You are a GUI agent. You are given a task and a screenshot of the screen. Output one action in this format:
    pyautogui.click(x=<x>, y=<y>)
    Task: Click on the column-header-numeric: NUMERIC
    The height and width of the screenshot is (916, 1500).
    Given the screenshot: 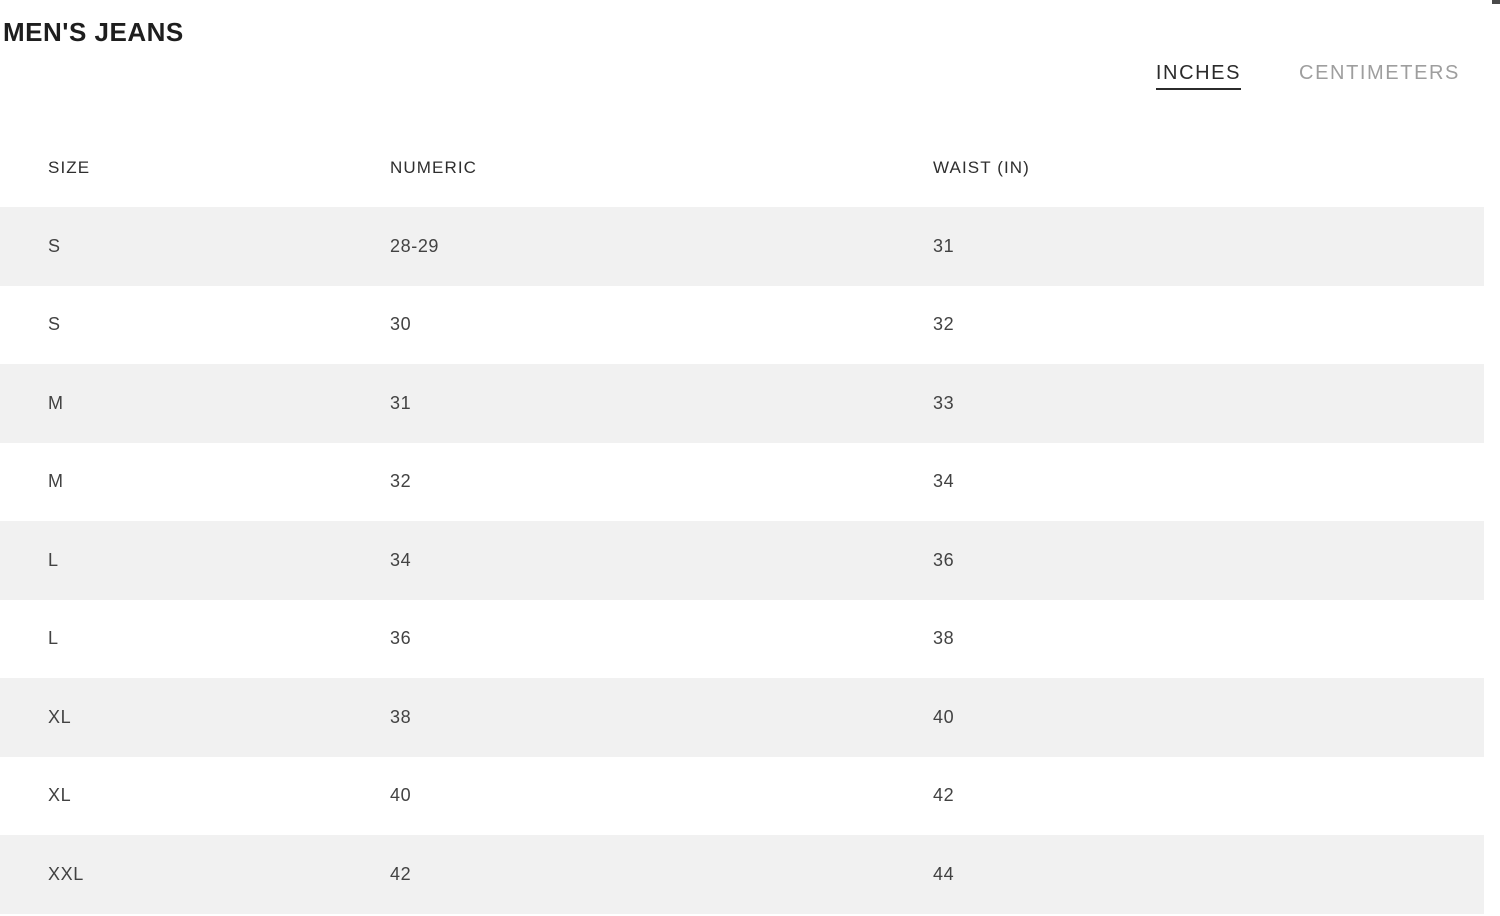 What is the action you would take?
    pyautogui.click(x=434, y=167)
    